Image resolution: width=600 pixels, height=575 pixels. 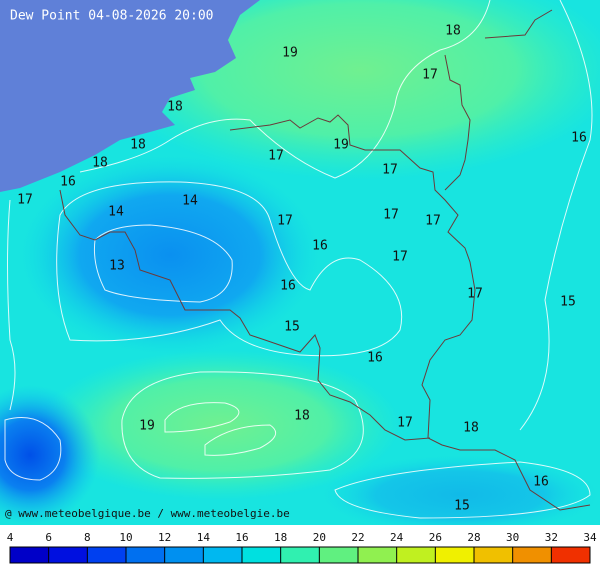 I want to click on colorbar-tick-label: 6, so click(x=48, y=537).